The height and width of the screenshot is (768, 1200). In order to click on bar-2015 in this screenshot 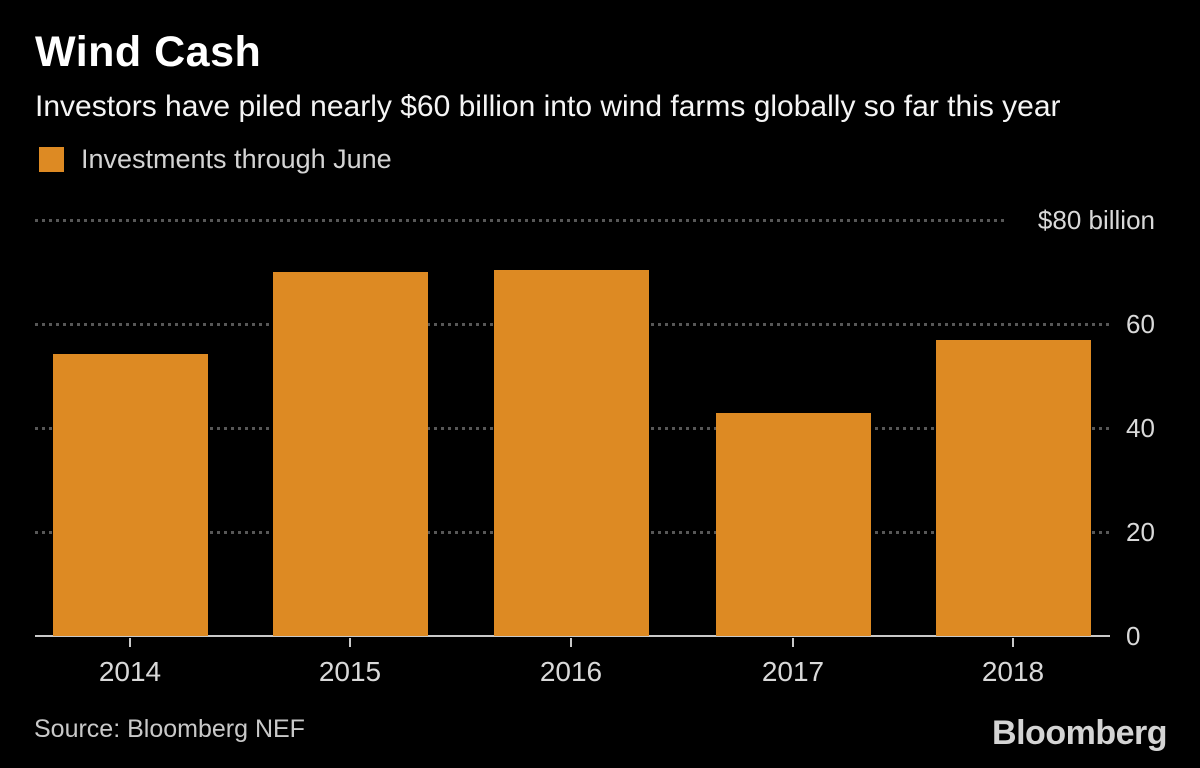, I will do `click(350, 454)`.